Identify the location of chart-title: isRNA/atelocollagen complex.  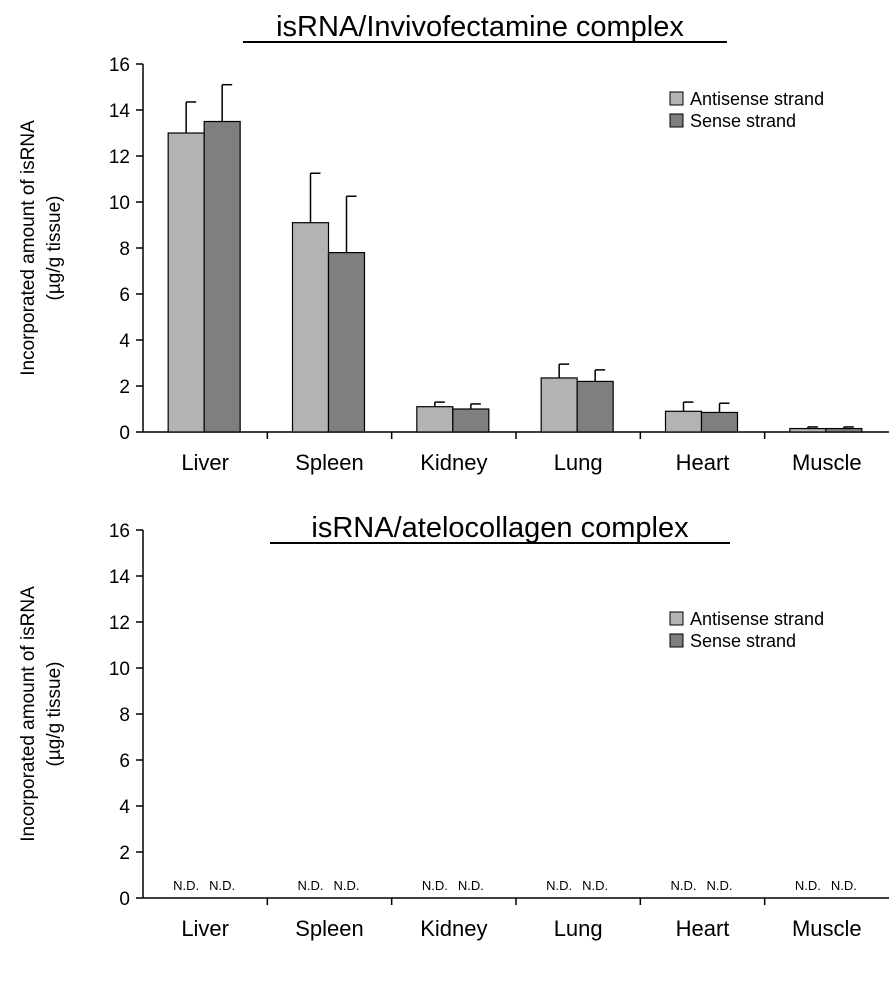
(500, 528).